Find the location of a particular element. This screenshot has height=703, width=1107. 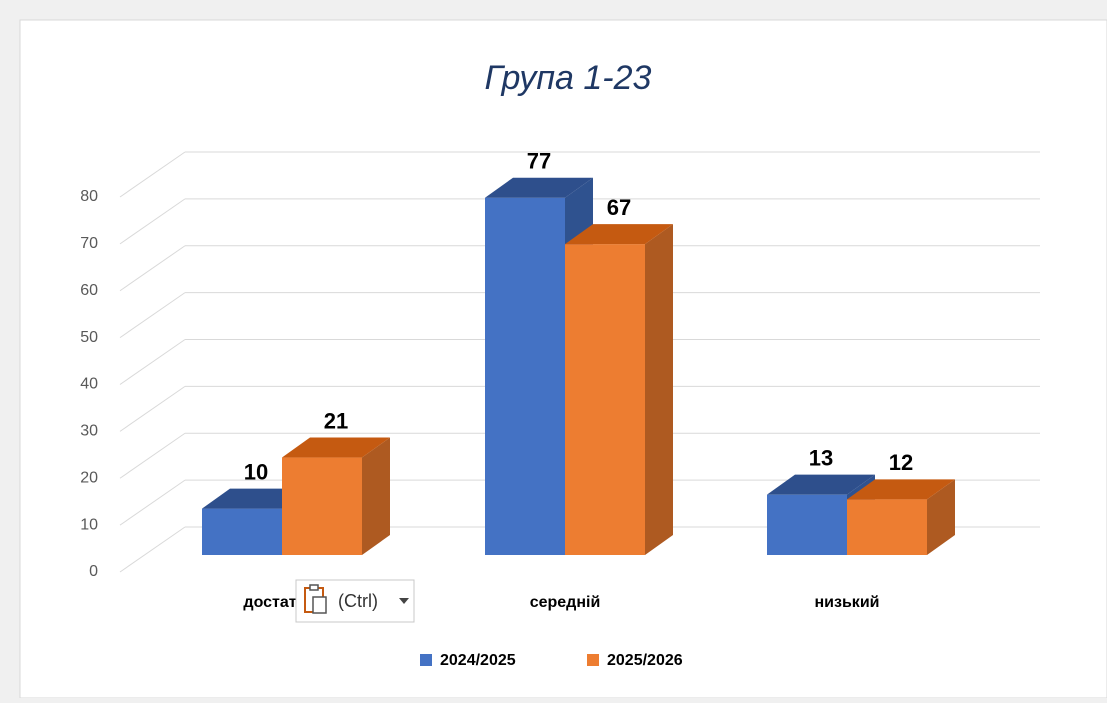

clipboard-page is located at coordinates (319, 605).